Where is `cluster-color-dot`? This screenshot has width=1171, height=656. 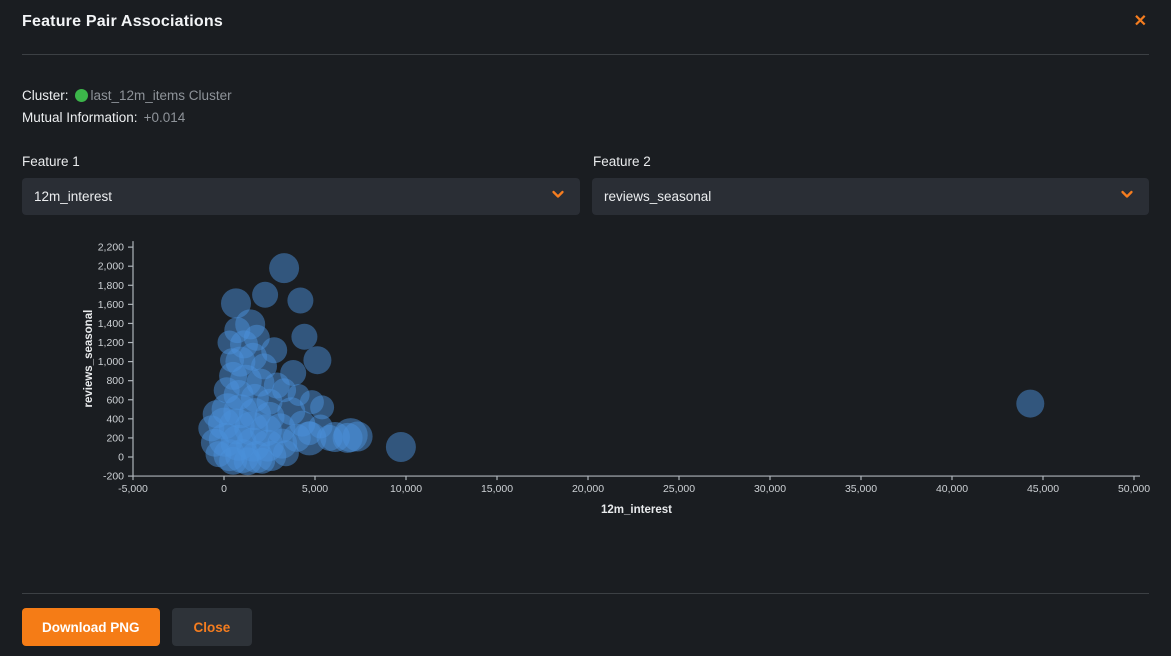 cluster-color-dot is located at coordinates (81, 95).